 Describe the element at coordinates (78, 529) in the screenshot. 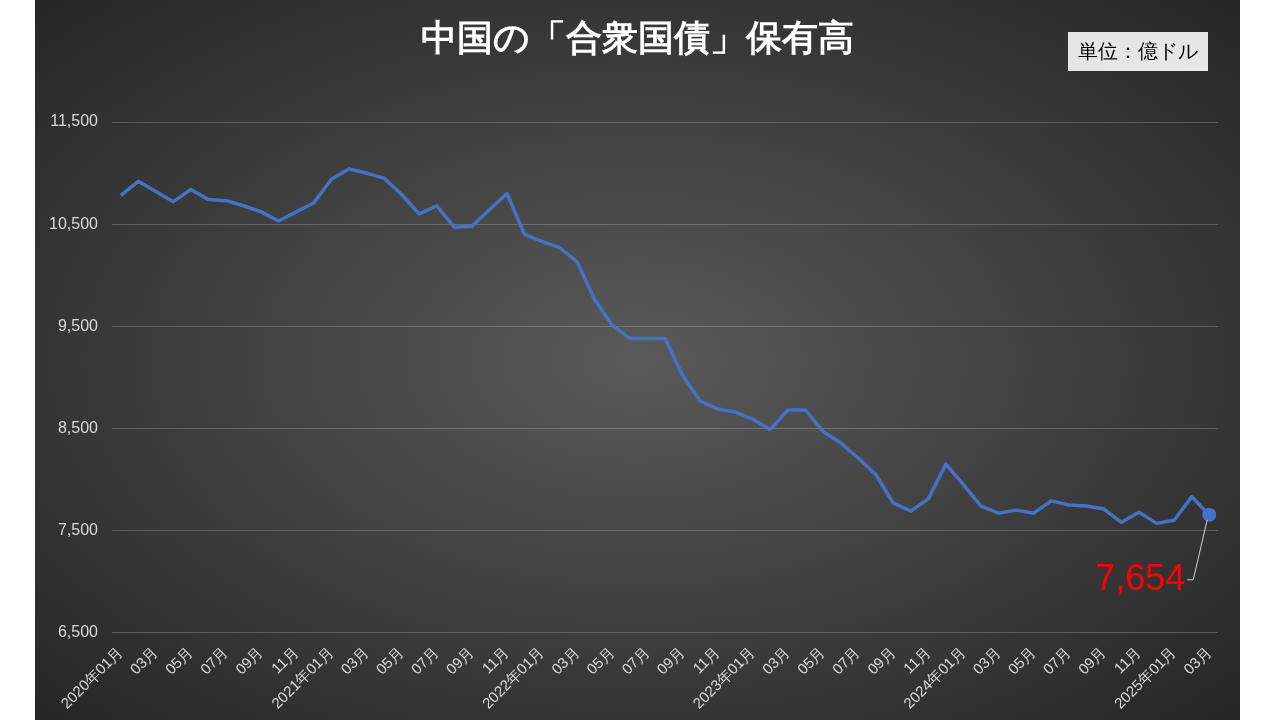

I see `y-tick-label: 7,500` at that location.